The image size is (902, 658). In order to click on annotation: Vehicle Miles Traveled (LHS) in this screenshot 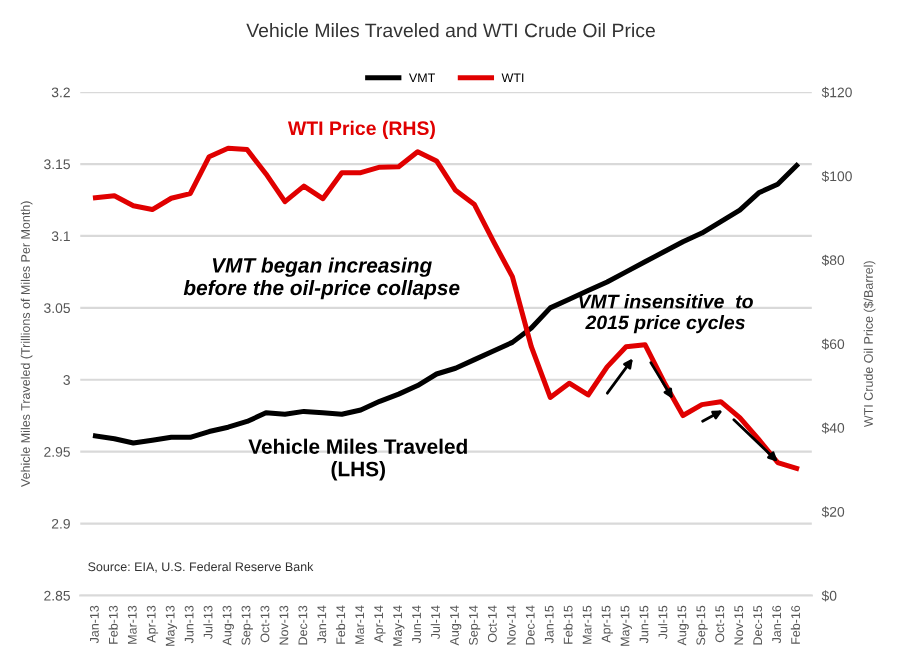, I will do `click(357, 459)`.